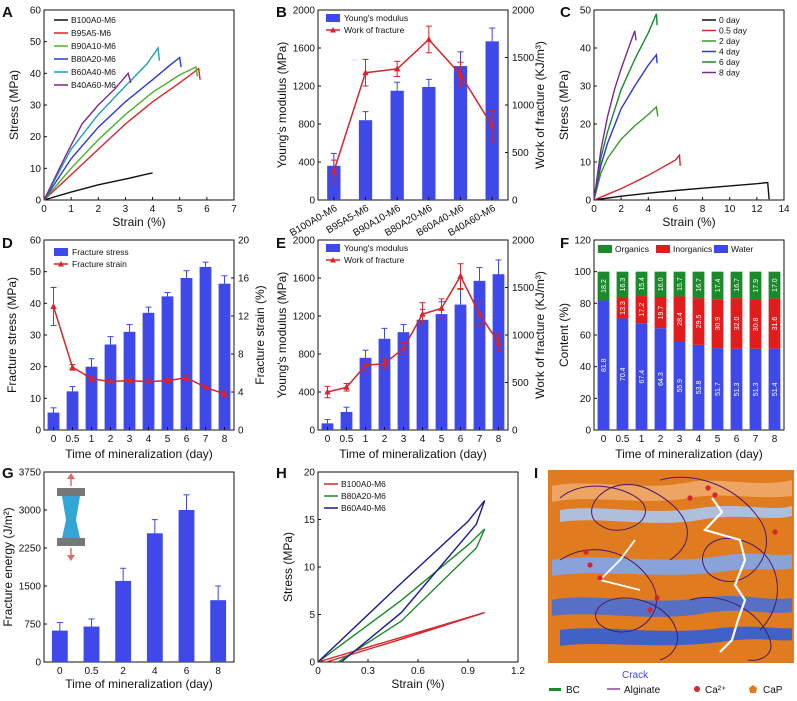 The height and width of the screenshot is (701, 797). What do you see at coordinates (374, 30) in the screenshot?
I see `legend-label: Work of fracture` at bounding box center [374, 30].